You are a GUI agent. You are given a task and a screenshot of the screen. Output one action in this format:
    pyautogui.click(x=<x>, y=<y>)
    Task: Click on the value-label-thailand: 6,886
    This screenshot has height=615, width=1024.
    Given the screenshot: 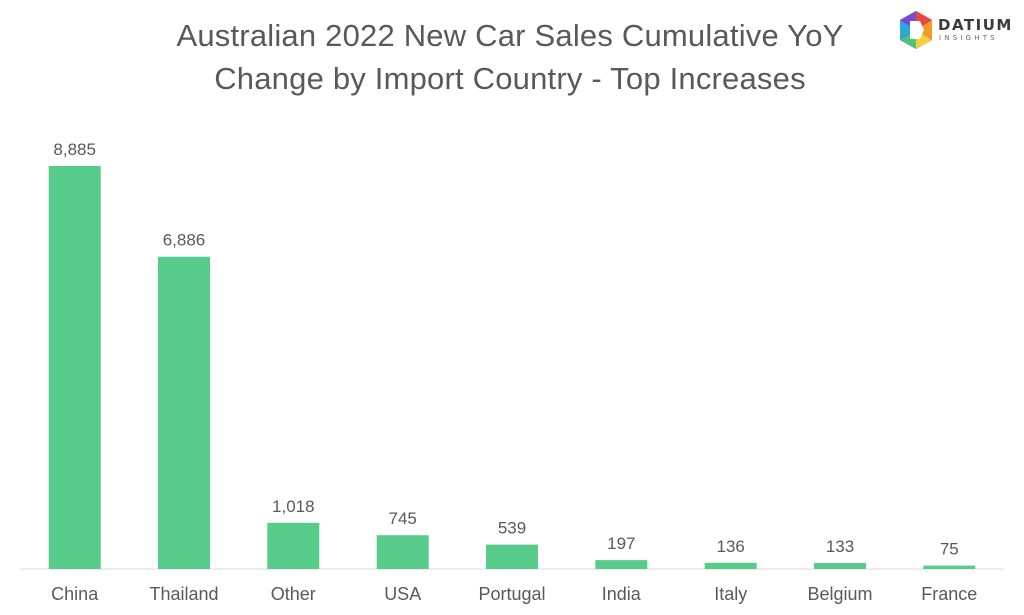 What is the action you would take?
    pyautogui.click(x=184, y=240)
    